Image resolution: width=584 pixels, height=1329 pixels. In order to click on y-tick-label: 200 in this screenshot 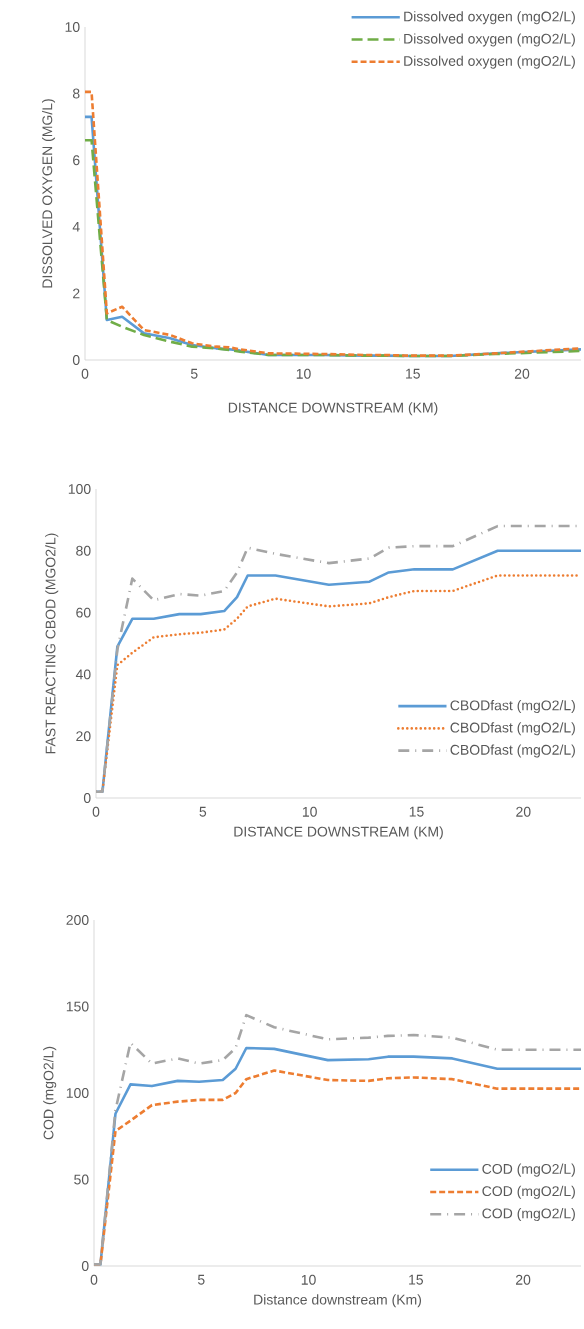, I will do `click(77, 920)`.